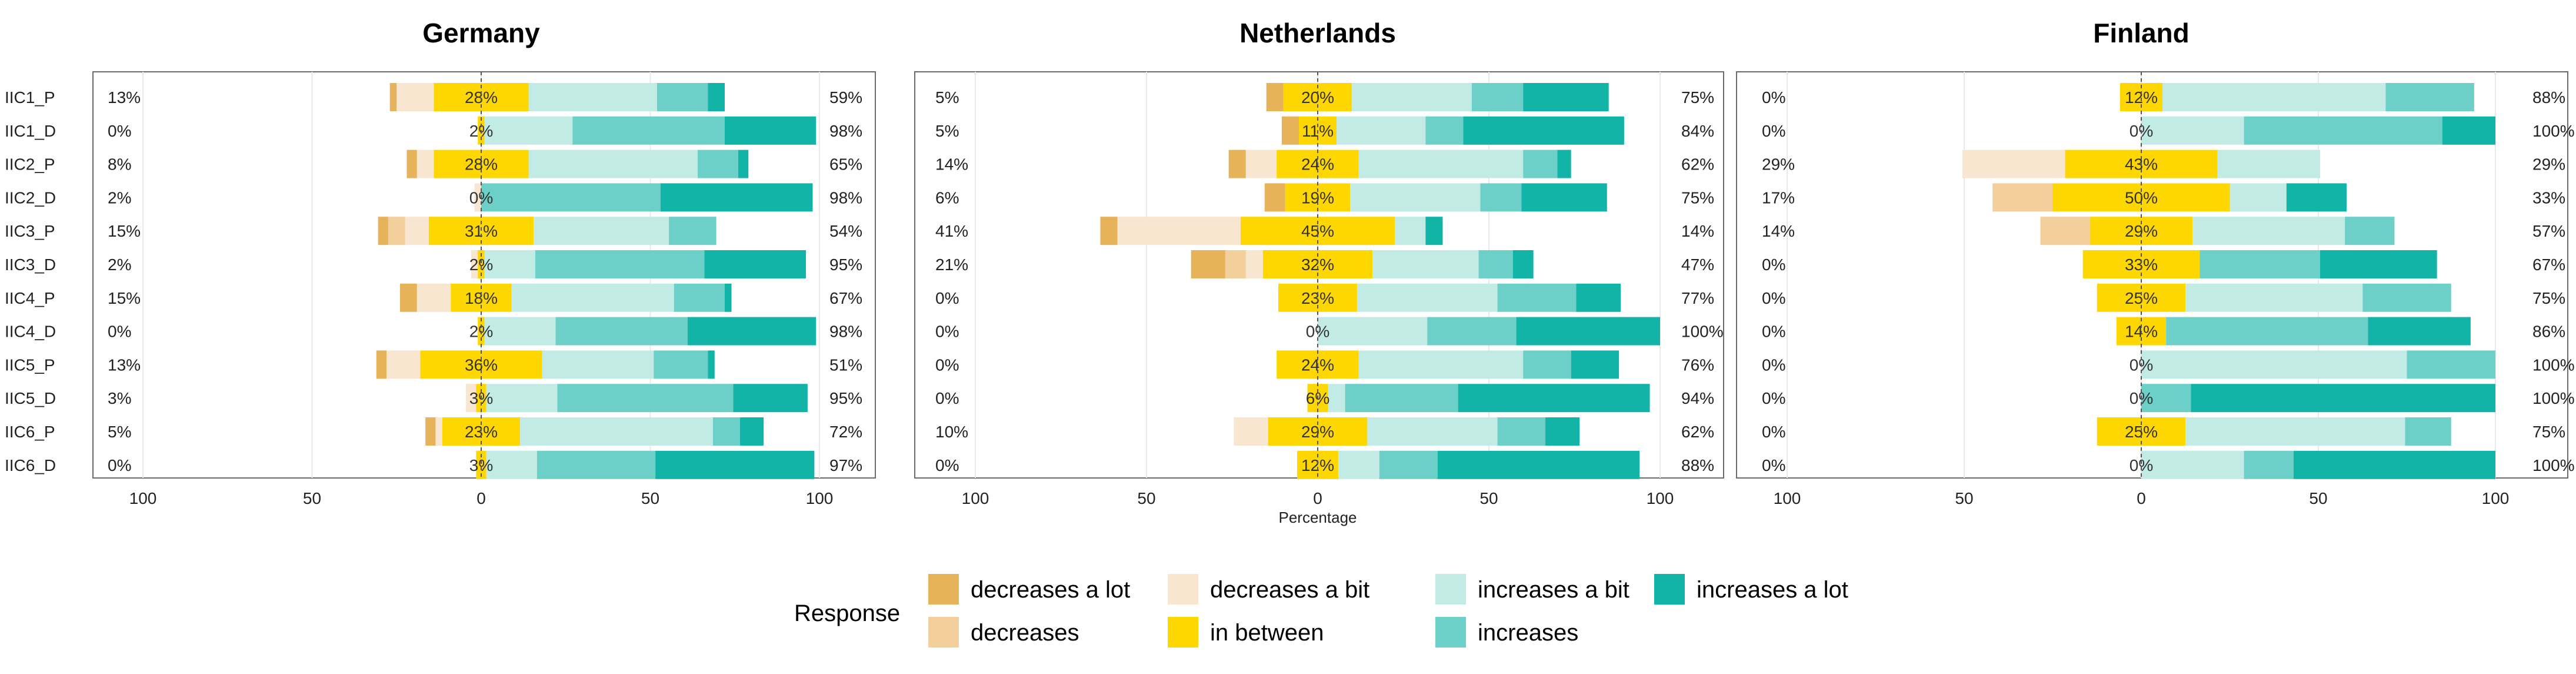 The image size is (2576, 674). I want to click on panel-finland-center-pct: 29%, so click(2141, 231).